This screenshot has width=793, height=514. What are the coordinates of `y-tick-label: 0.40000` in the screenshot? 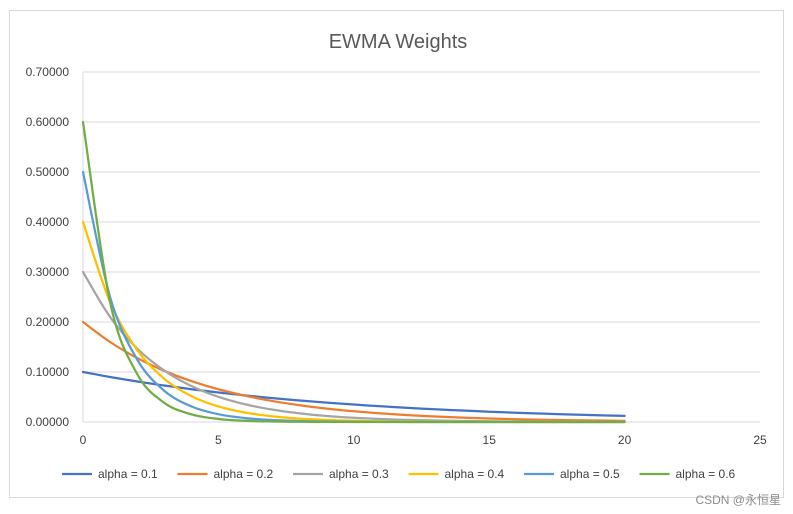 It's located at (48, 222).